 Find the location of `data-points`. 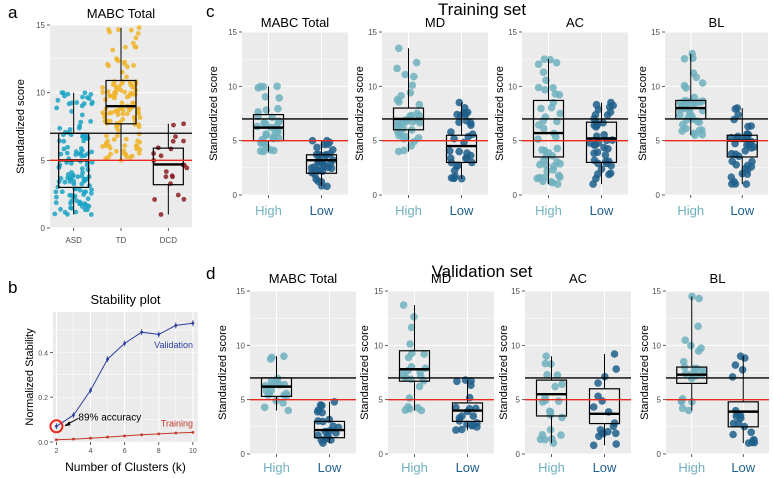

data-points is located at coordinates (578, 400).